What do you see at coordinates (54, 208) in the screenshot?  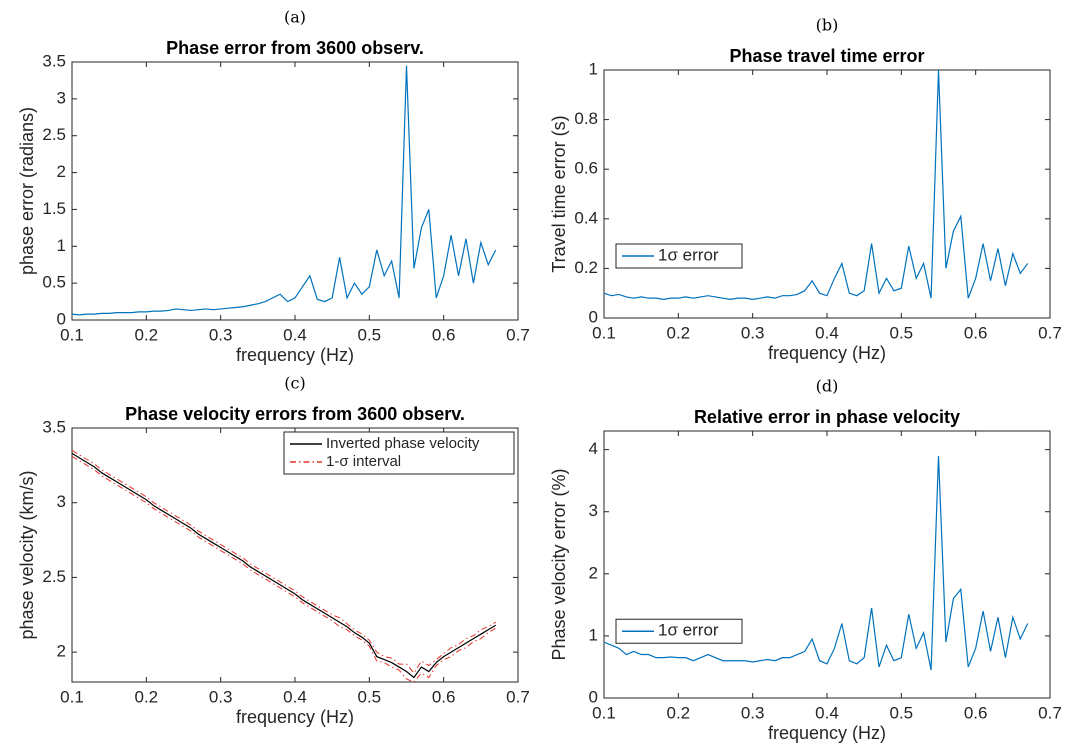 I see `y-tick-label: 1.5` at bounding box center [54, 208].